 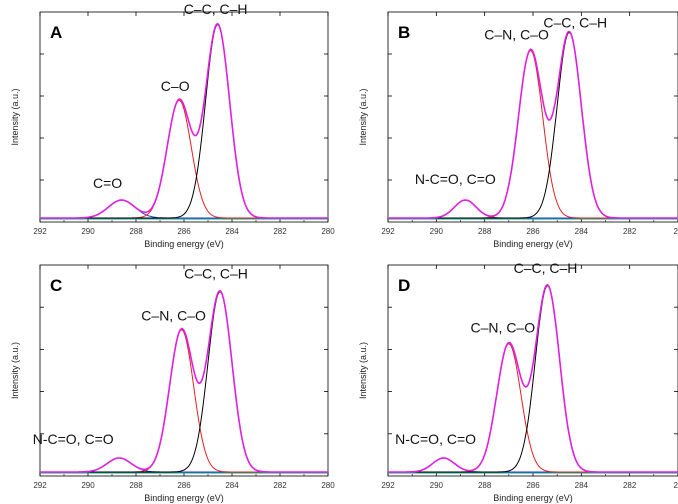 What do you see at coordinates (56, 285) in the screenshot?
I see `panel-letter: C` at bounding box center [56, 285].